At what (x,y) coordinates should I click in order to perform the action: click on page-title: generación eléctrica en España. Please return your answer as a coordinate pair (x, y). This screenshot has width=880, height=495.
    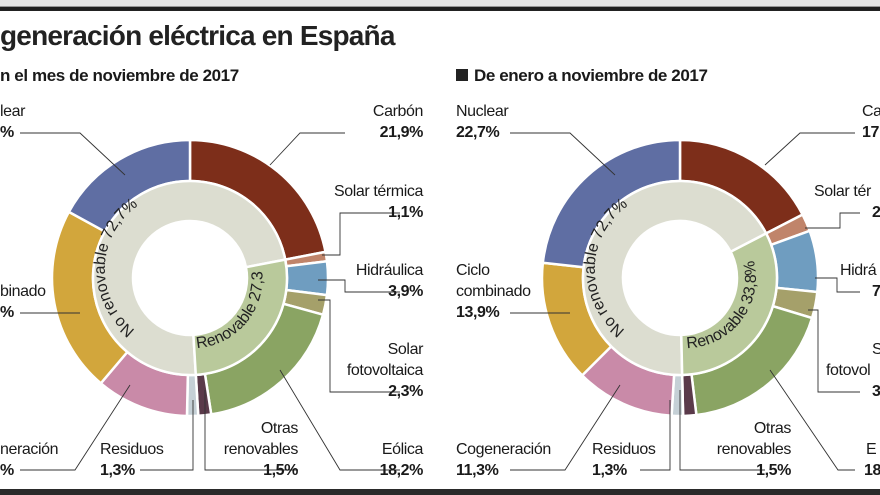
    Looking at the image, I should click on (197, 35).